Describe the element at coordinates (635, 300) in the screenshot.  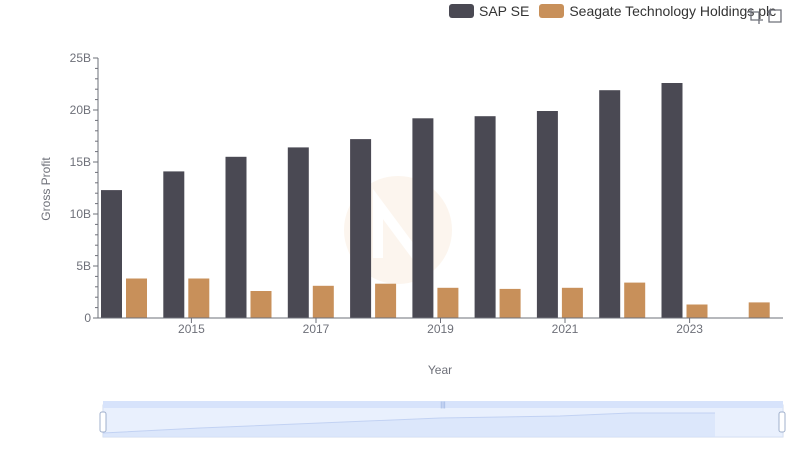
I see `bar-seagate-2022` at that location.